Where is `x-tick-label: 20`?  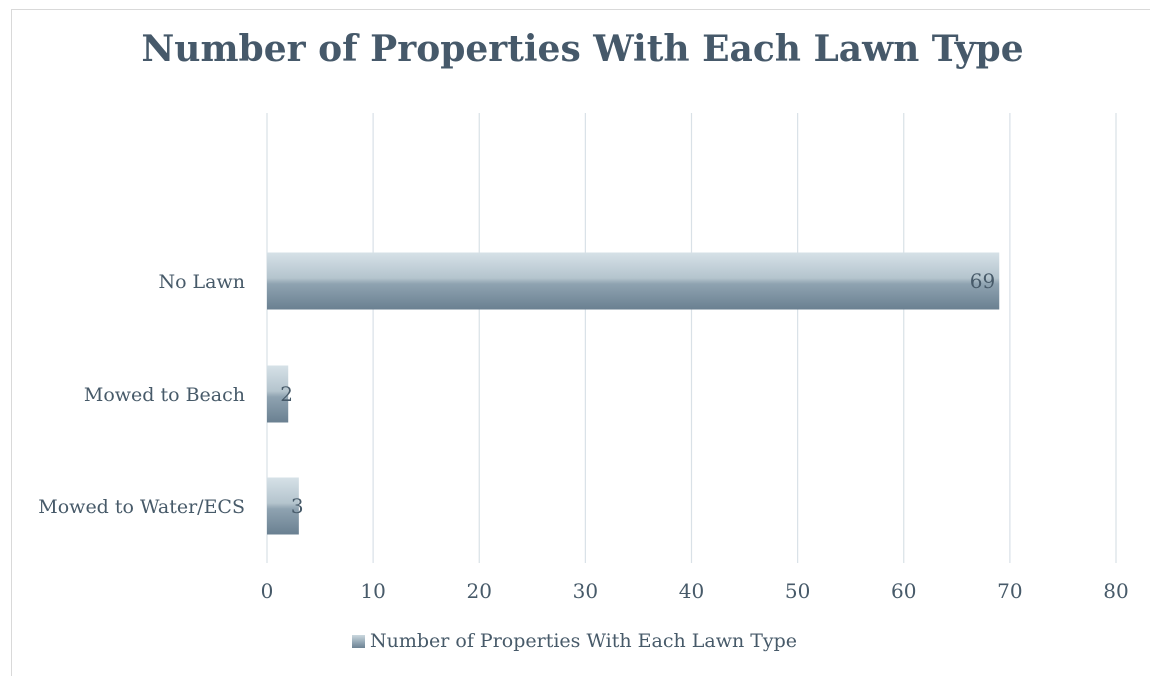
x-tick-label: 20 is located at coordinates (479, 591).